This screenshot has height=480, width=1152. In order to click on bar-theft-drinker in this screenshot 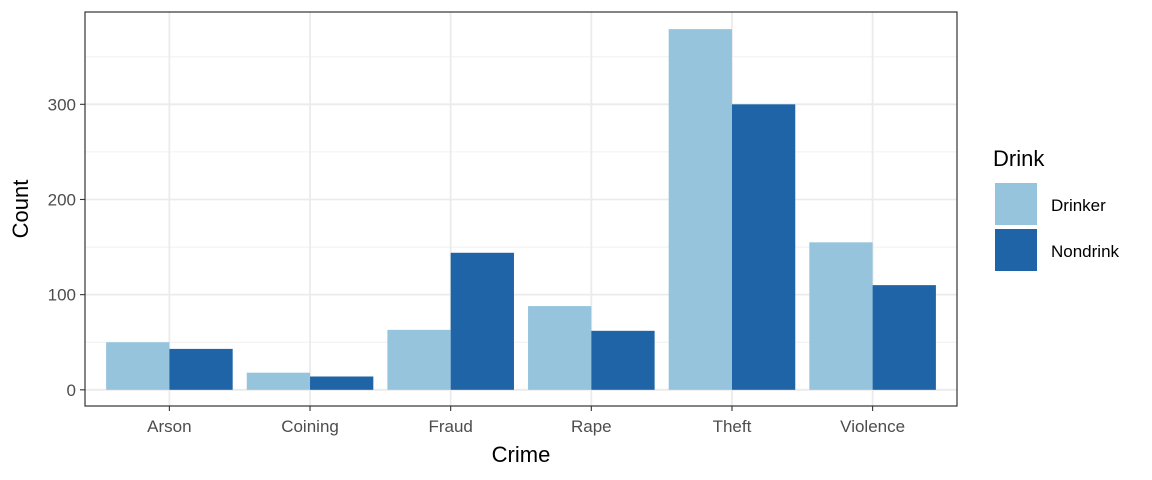, I will do `click(700, 209)`.